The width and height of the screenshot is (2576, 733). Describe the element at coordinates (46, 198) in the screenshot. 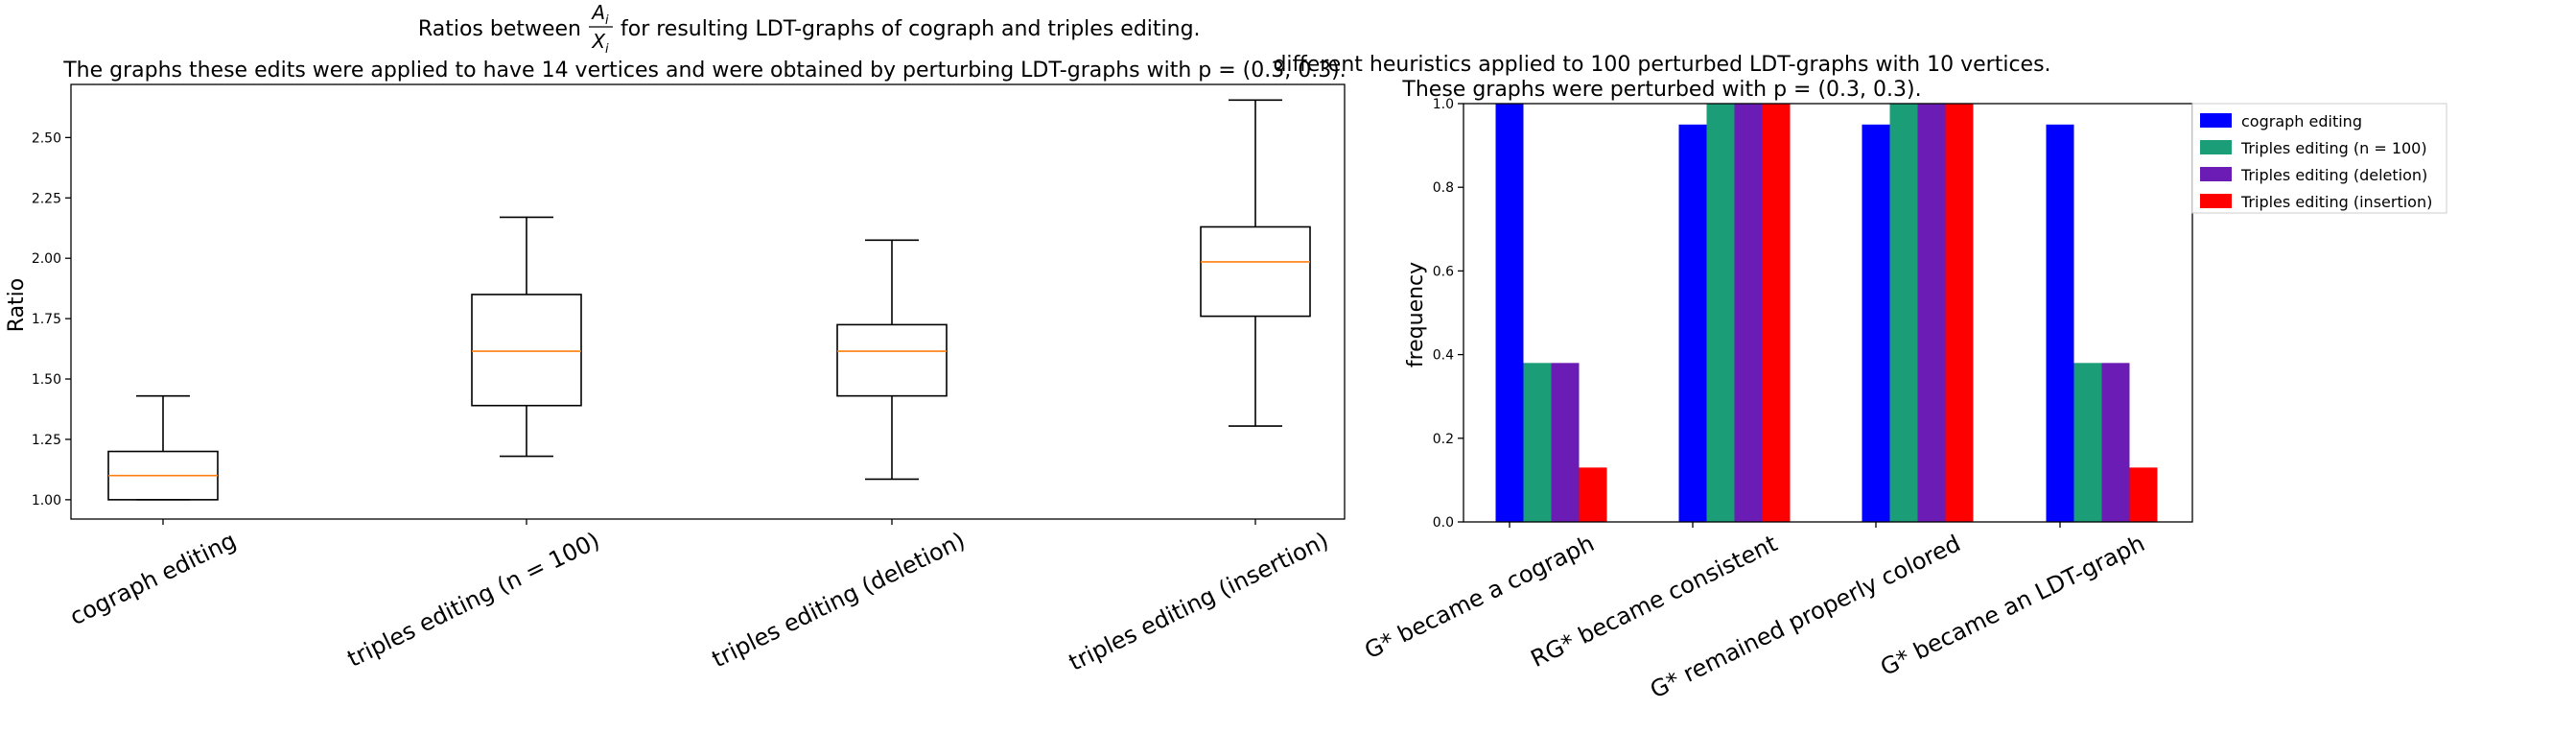

I see `box-y-tick-label: 2.25` at that location.